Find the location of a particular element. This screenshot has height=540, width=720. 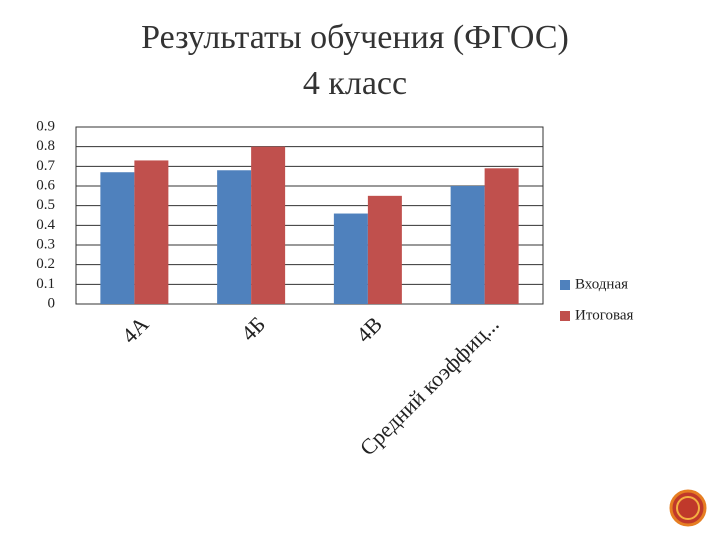

x-tick-label: 4Б is located at coordinates (253, 328).